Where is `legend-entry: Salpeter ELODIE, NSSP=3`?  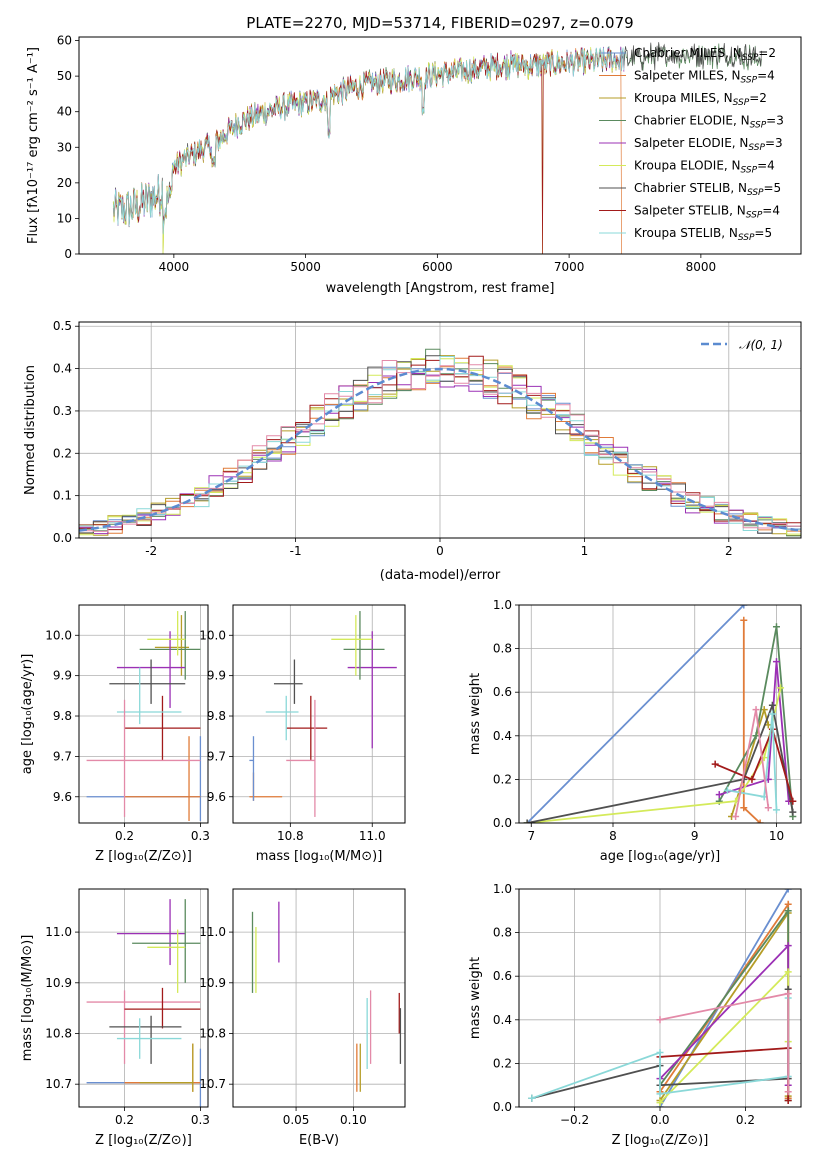
legend-entry: Salpeter ELODIE, NSSP=3 is located at coordinates (708, 144).